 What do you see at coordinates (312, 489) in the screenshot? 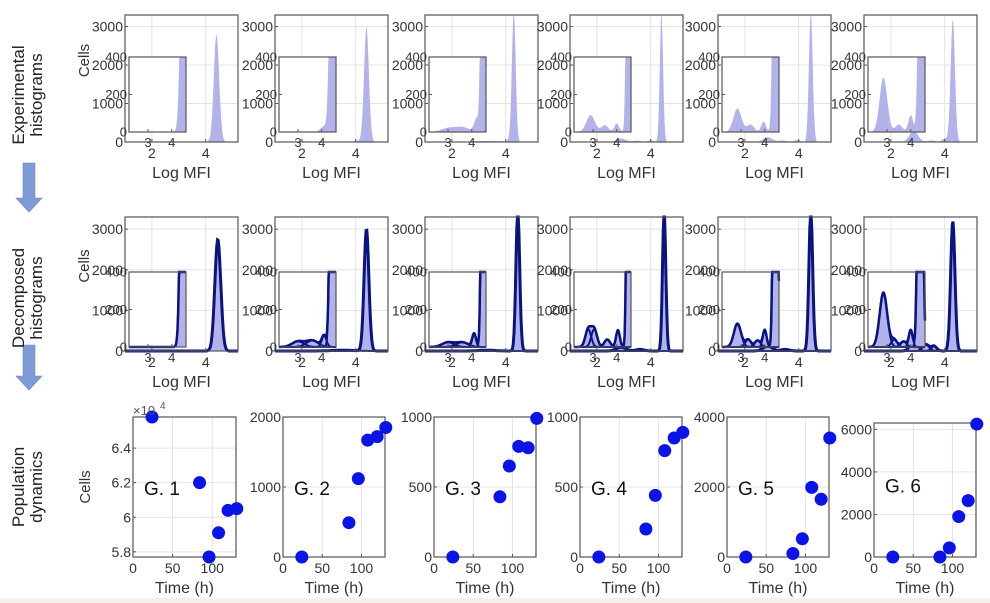
I see `group-label: G. 2` at bounding box center [312, 489].